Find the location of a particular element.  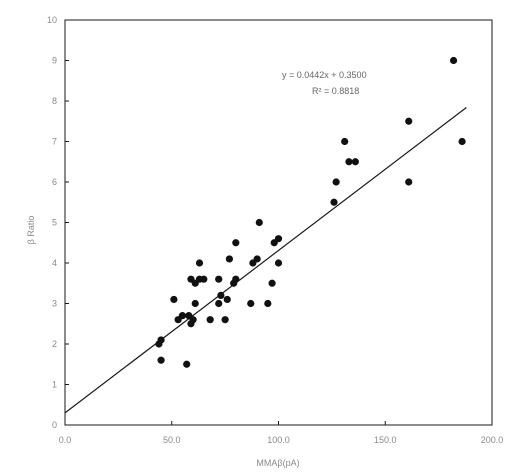

r2-annotation: R² = 0.8818 is located at coordinates (335, 91).